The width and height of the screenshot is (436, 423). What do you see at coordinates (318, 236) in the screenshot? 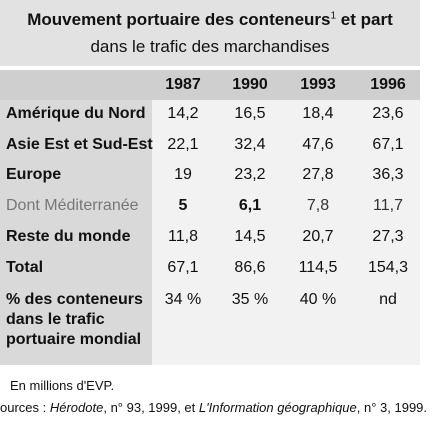
I see `cell: 20,7` at bounding box center [318, 236].